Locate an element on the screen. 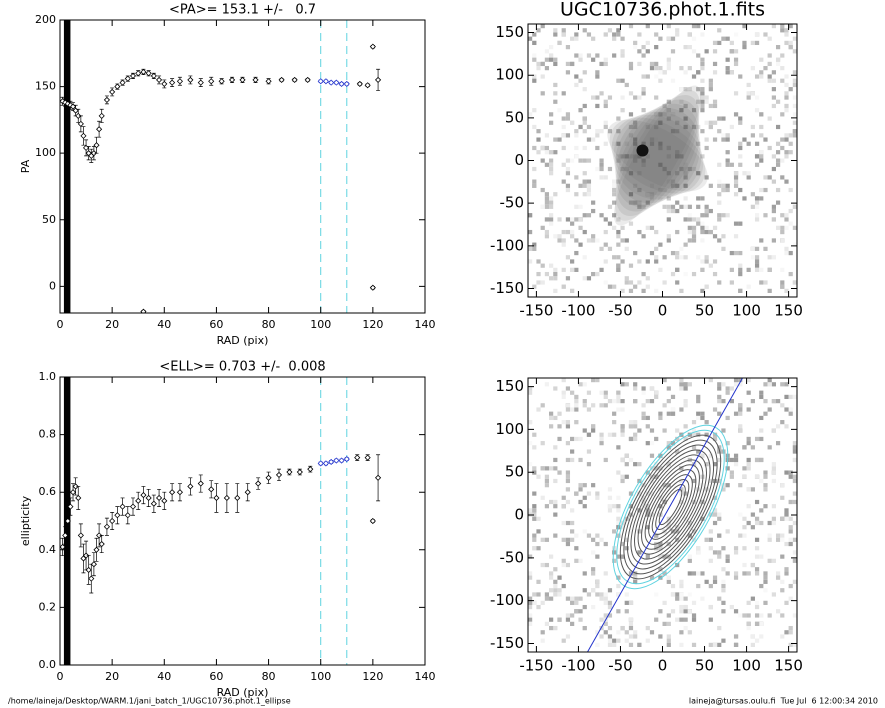 This screenshot has width=885, height=708. isophote is located at coordinates (670, 507).